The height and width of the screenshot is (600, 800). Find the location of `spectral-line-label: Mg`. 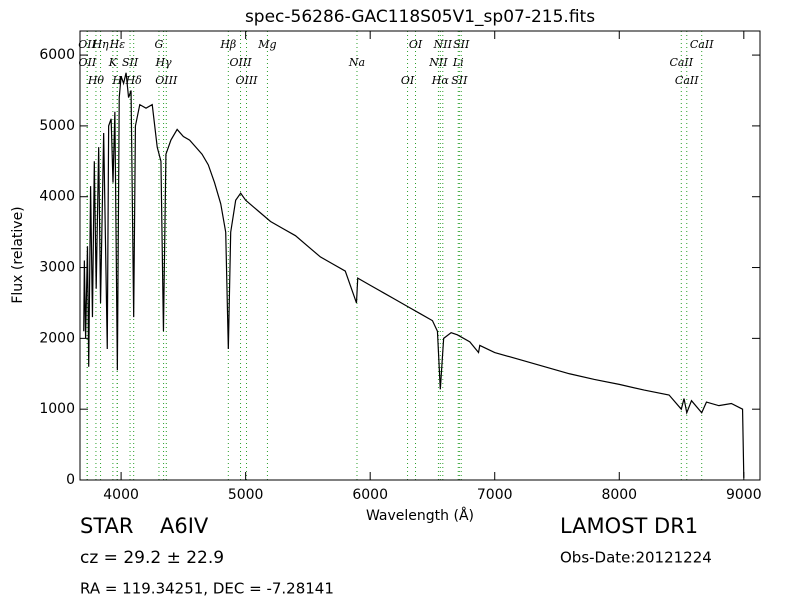

spectral-line-label: Mg is located at coordinates (266, 44).